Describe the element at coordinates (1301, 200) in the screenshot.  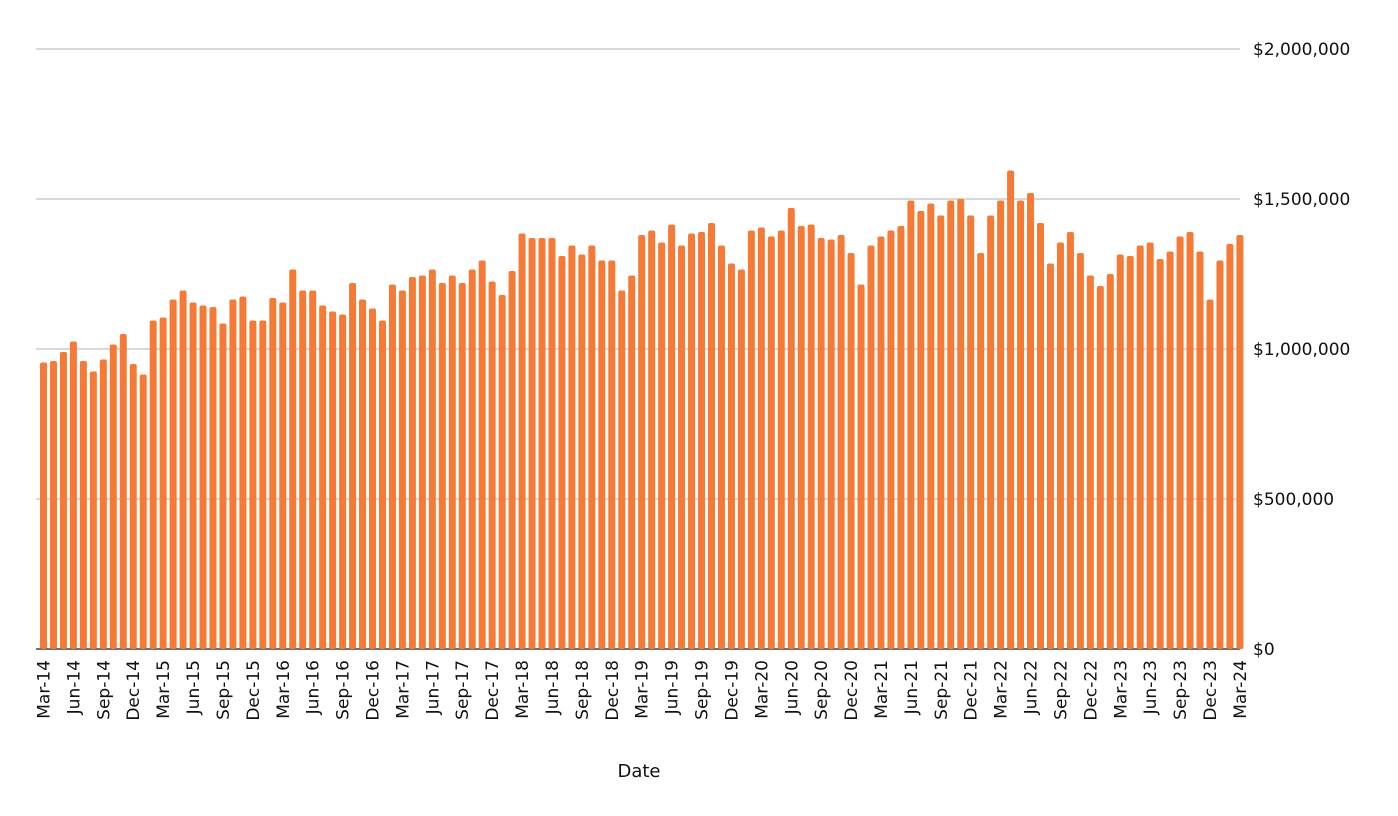
I see `y-tick-label: $1,500,000` at that location.